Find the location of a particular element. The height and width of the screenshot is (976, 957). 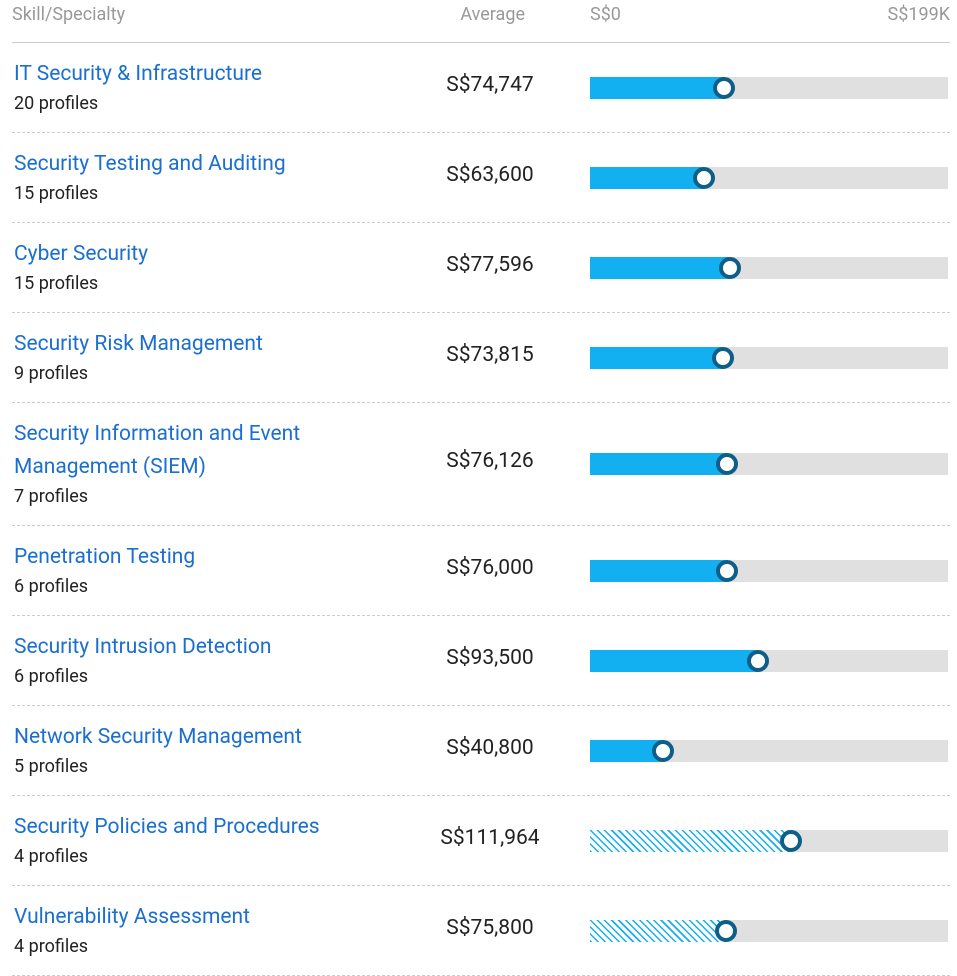

scale-min: S$0 is located at coordinates (605, 14).